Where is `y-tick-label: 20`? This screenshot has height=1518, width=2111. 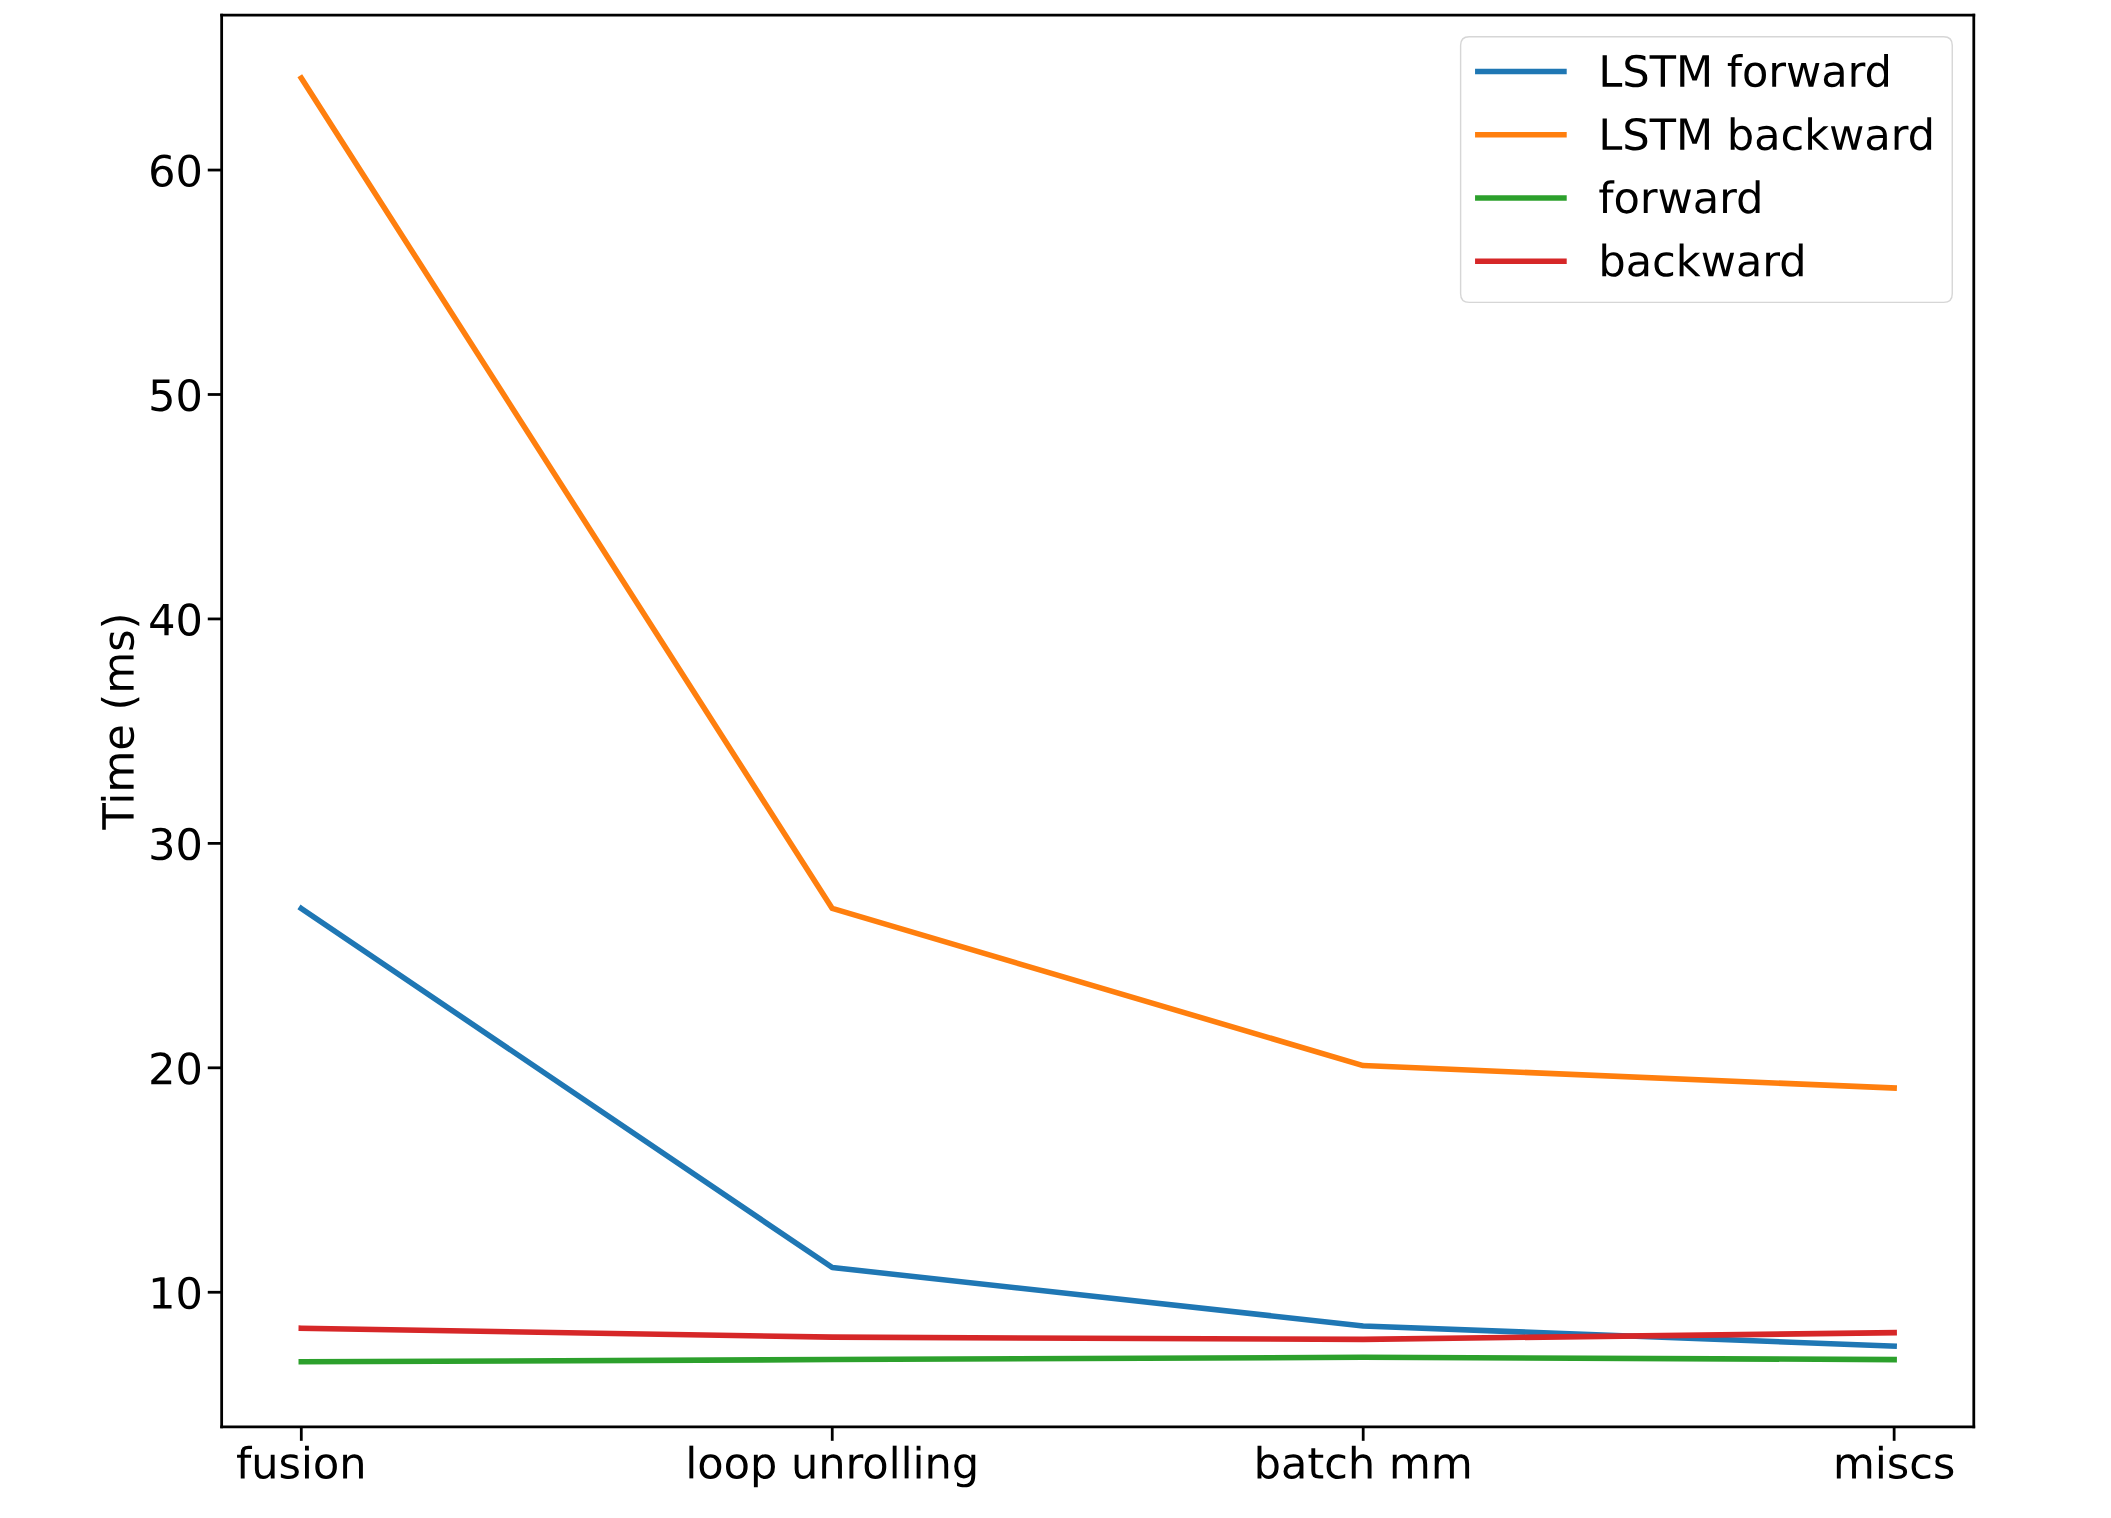 y-tick-label: 20 is located at coordinates (176, 1068).